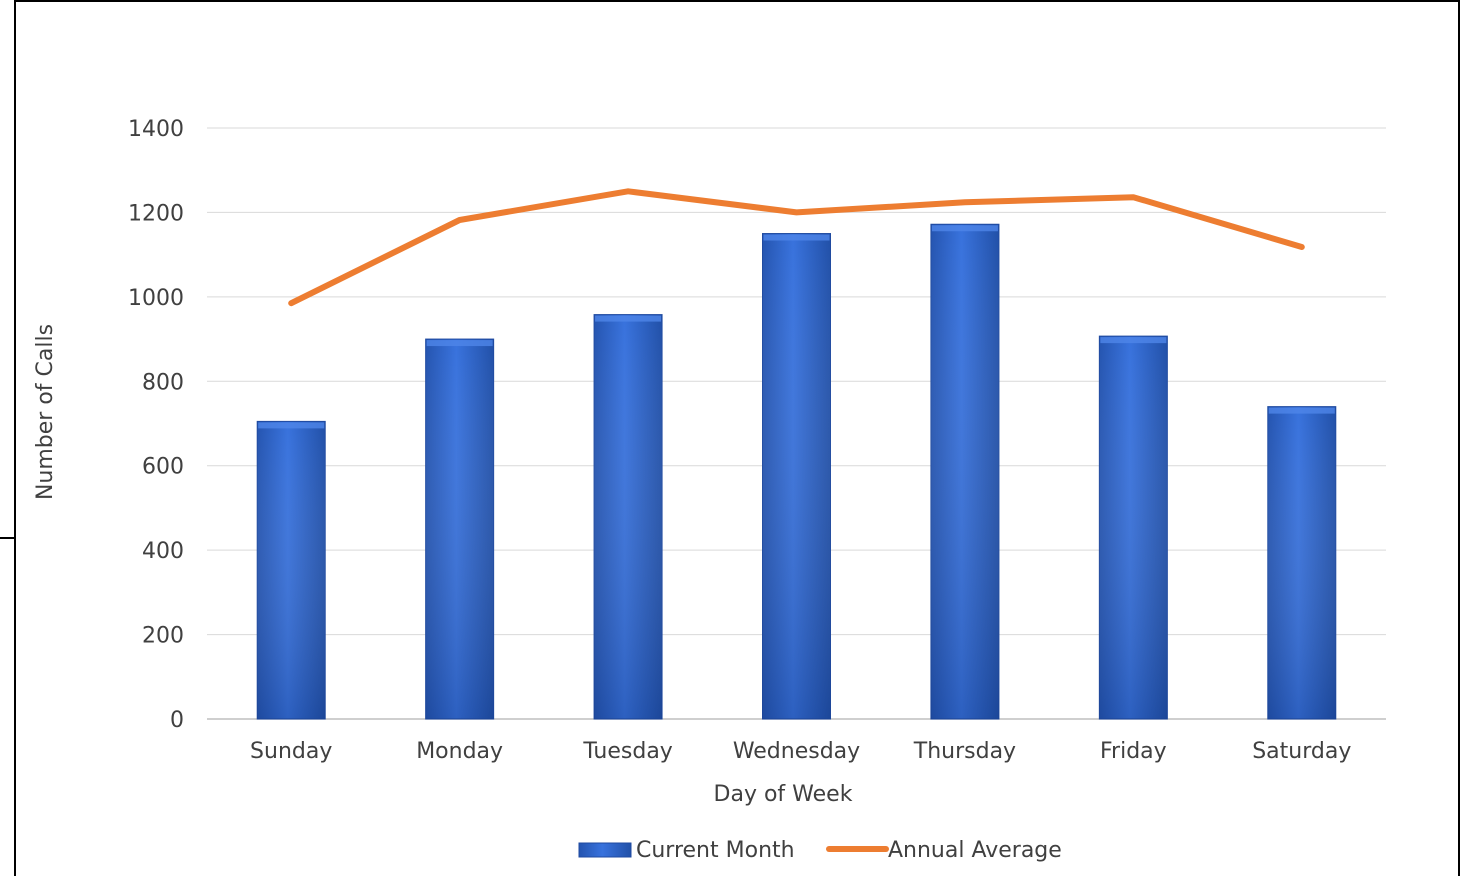 The width and height of the screenshot is (1462, 876). I want to click on y-tick-label: 800, so click(163, 382).